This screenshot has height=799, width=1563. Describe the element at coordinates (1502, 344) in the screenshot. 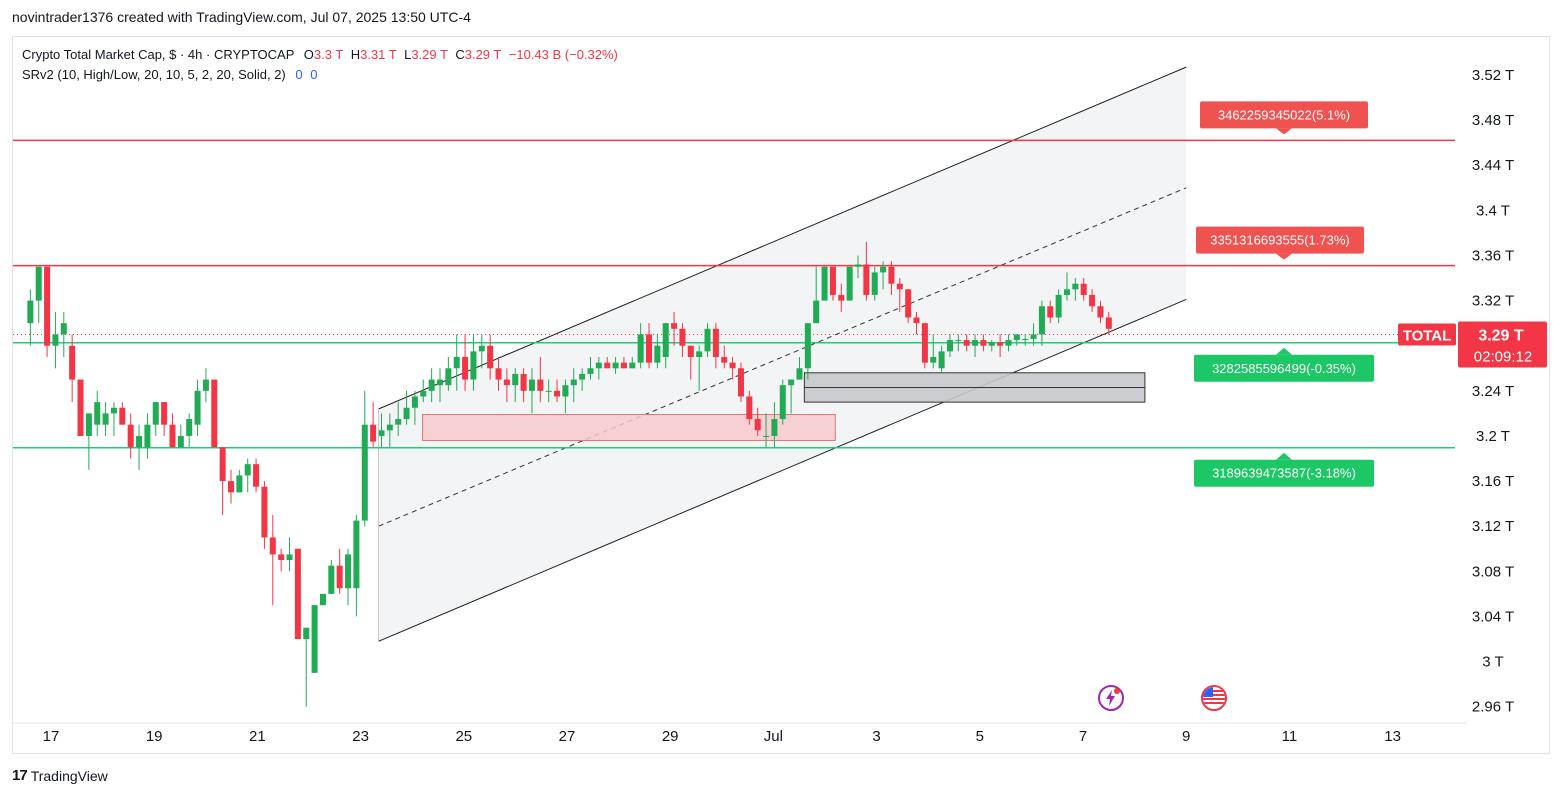

I see `last-price-tag: 3.29 T 02:09:12` at that location.